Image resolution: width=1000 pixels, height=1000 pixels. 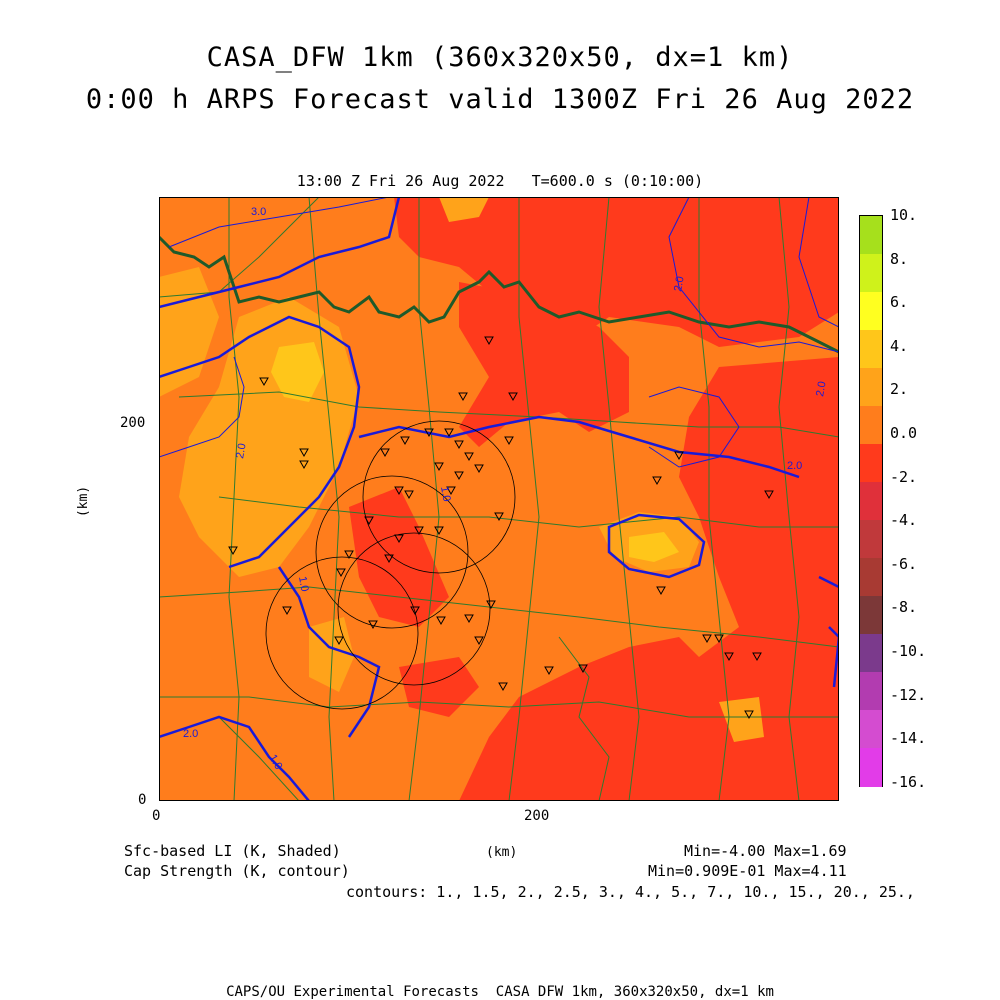 I want to click on colorbar-label: 6., so click(x=899, y=302).